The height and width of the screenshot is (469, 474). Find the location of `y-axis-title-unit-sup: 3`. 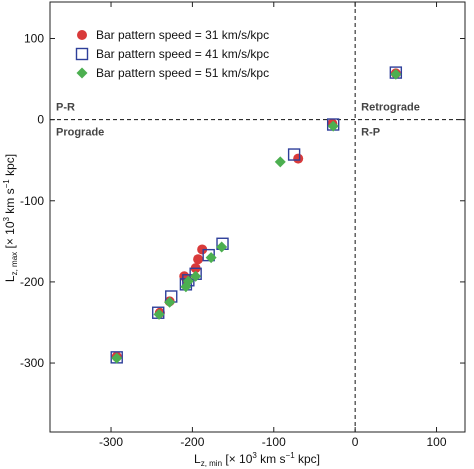

y-axis-title-unit-sup: 3 is located at coordinates (6, 218).